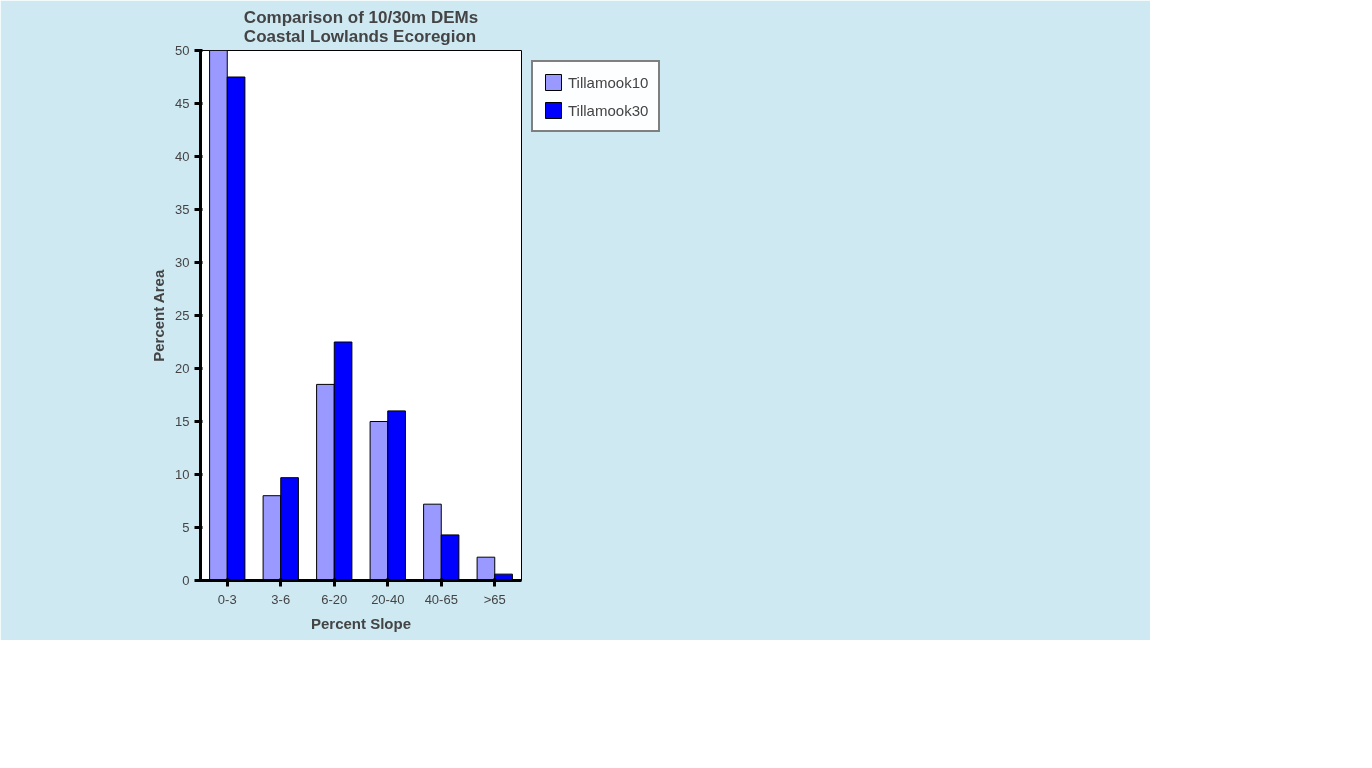 The width and height of the screenshot is (1372, 768). What do you see at coordinates (186, 580) in the screenshot?
I see `y-tick-label: 0` at bounding box center [186, 580].